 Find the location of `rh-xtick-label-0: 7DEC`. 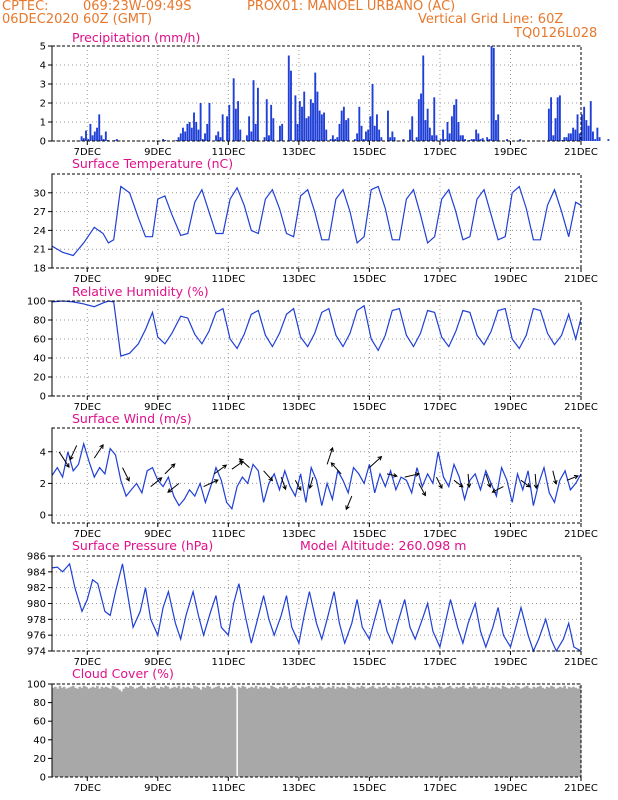

rh-xtick-label-0: 7DEC is located at coordinates (87, 407).